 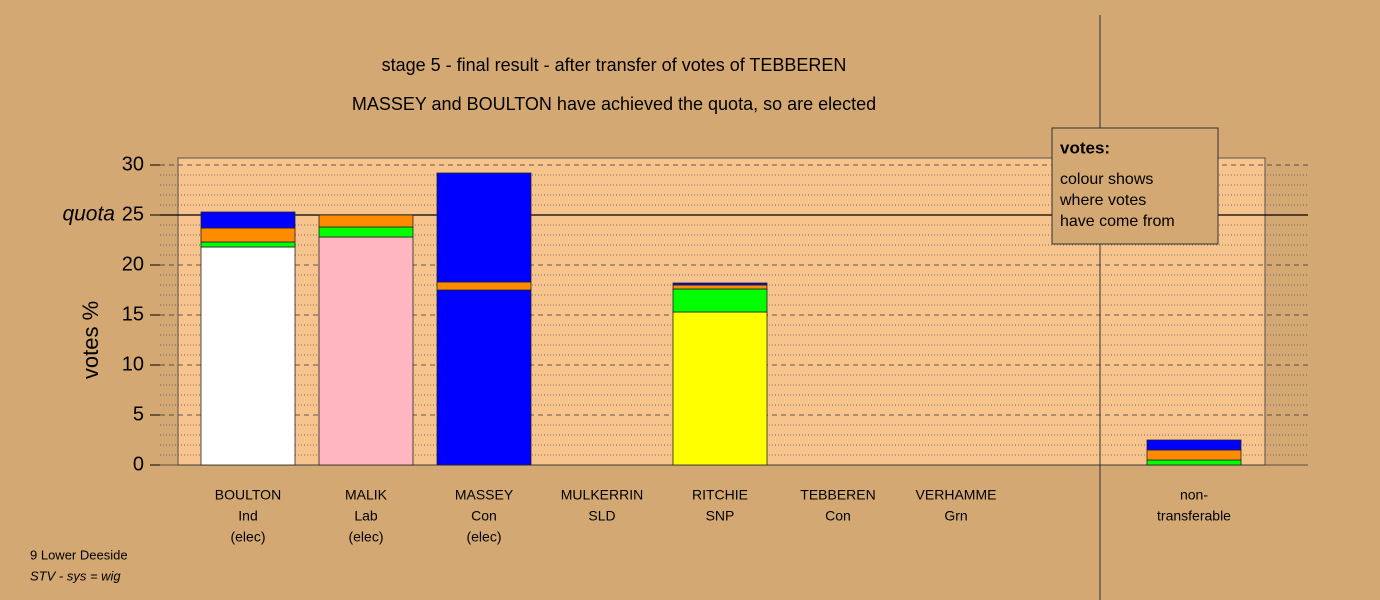 What do you see at coordinates (138, 414) in the screenshot?
I see `y-tick-label: 5` at bounding box center [138, 414].